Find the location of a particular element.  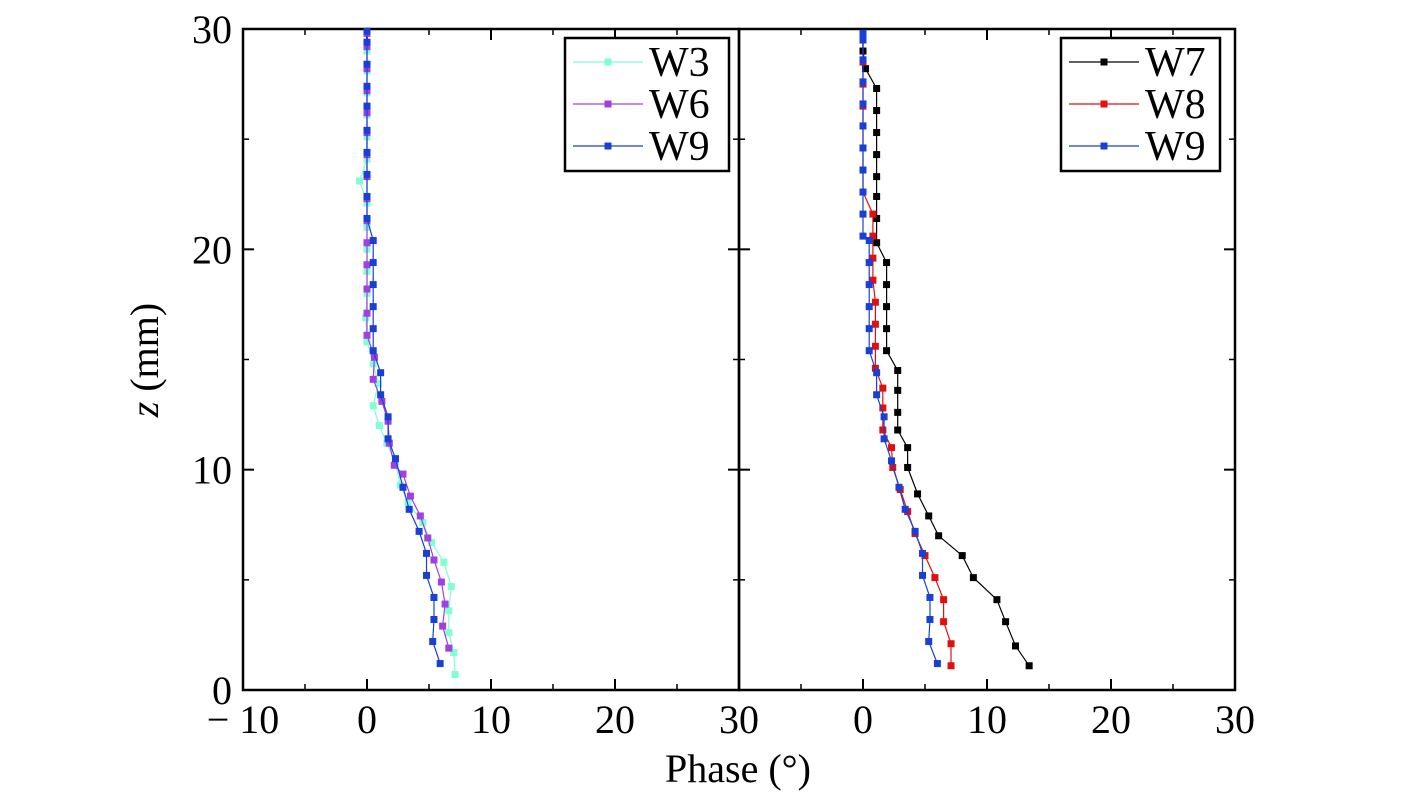

x-tick-label: 0 is located at coordinates (367, 719).